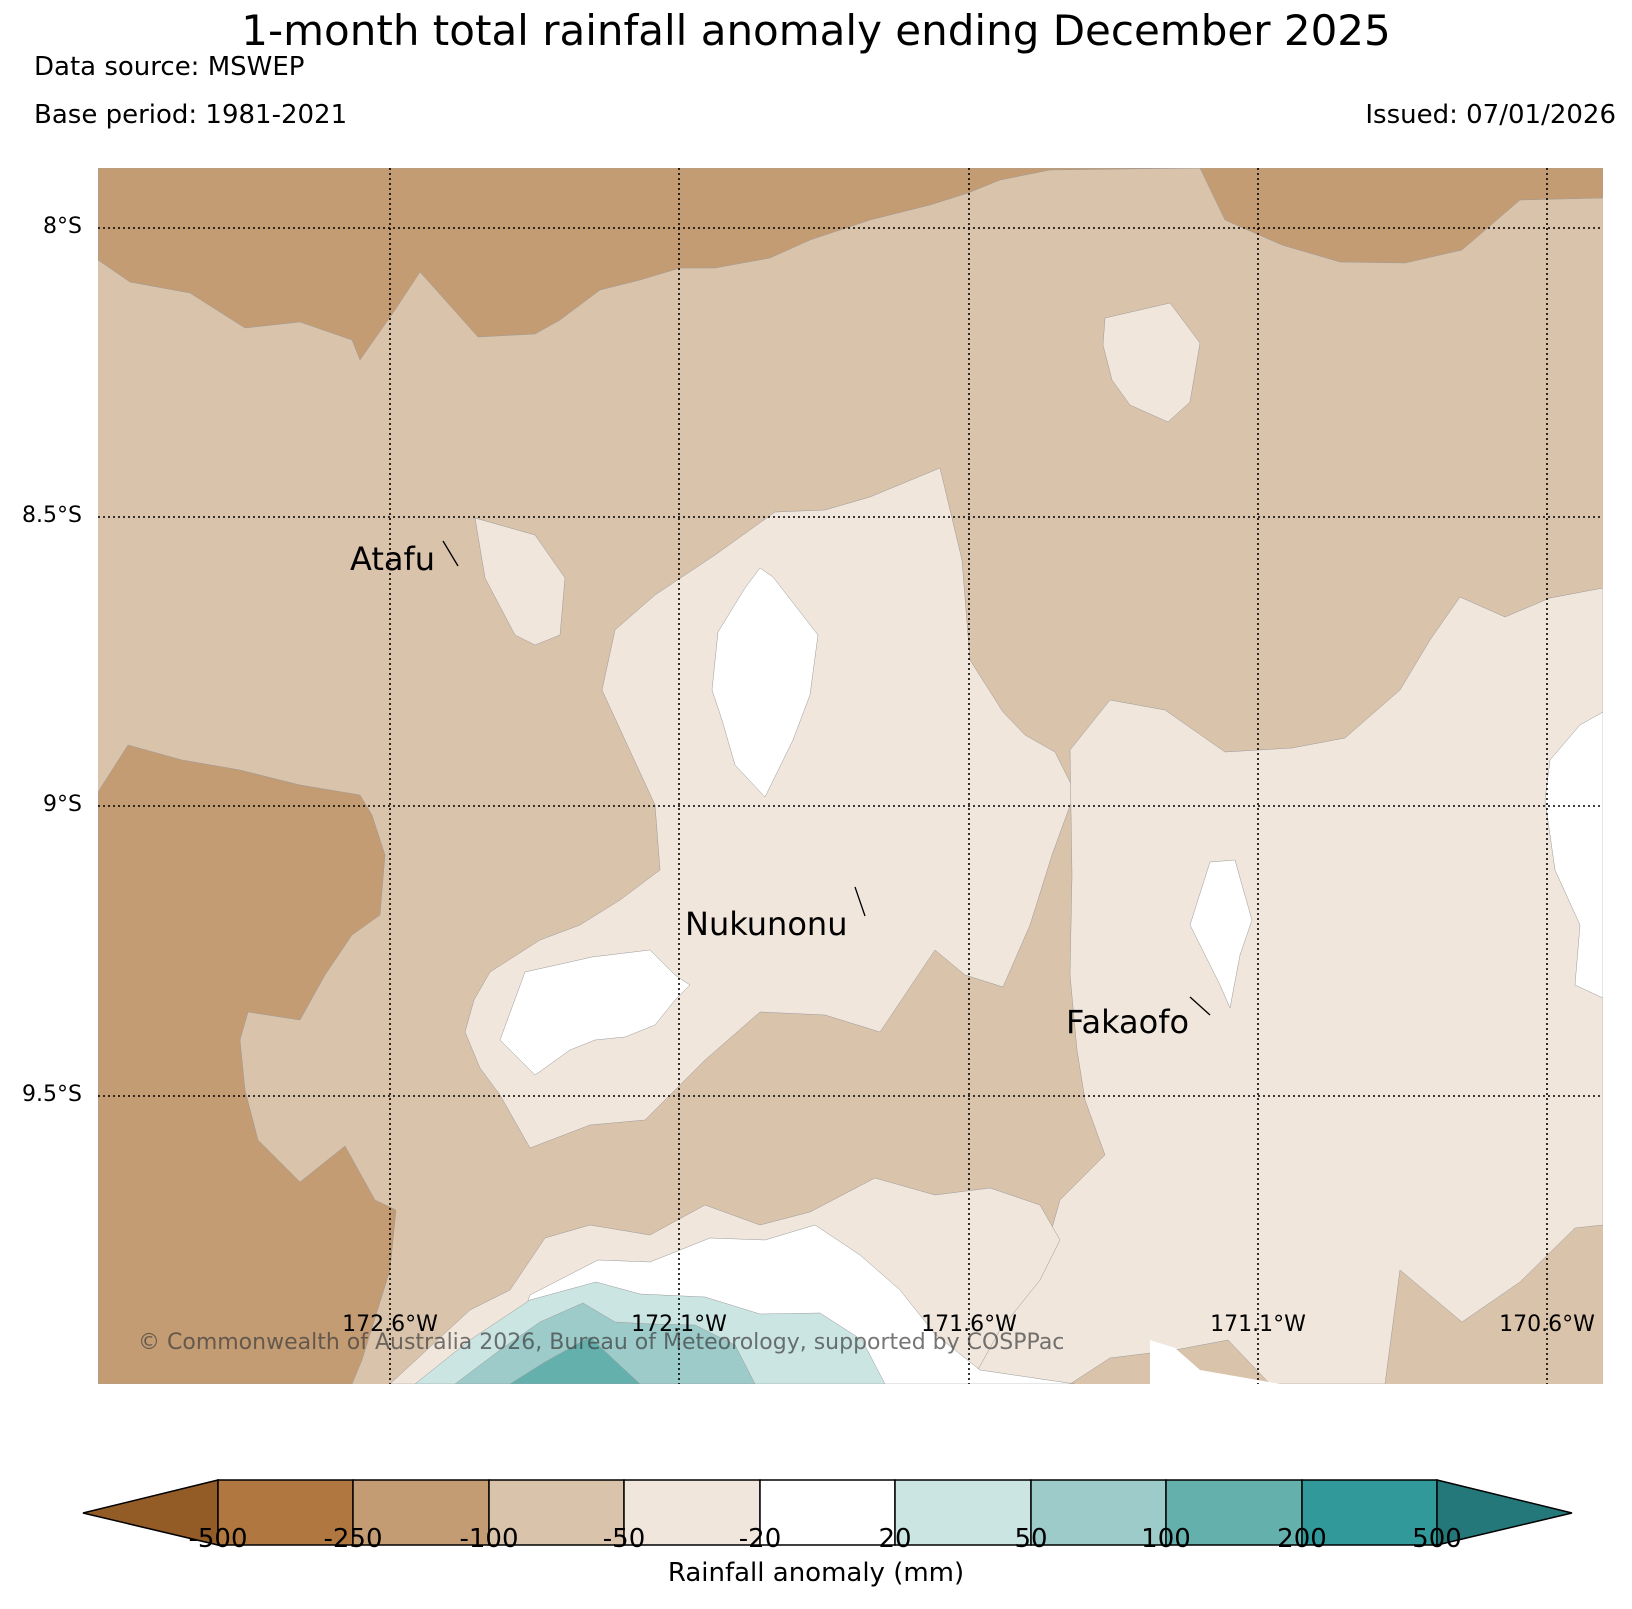 This screenshot has height=1609, width=1632. What do you see at coordinates (247, 1064) in the screenshot?
I see `contour-minus250-minus100-left` at bounding box center [247, 1064].